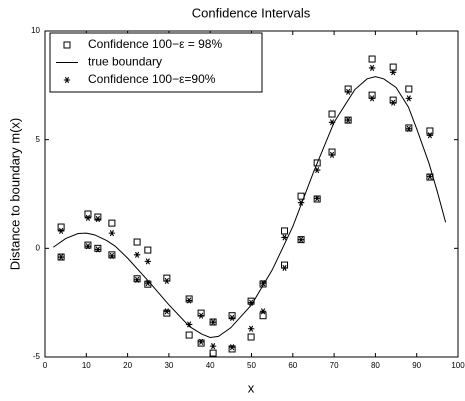 This screenshot has height=401, width=465. Describe the element at coordinates (168, 365) in the screenshot. I see `x-tick-label: 30` at that location.